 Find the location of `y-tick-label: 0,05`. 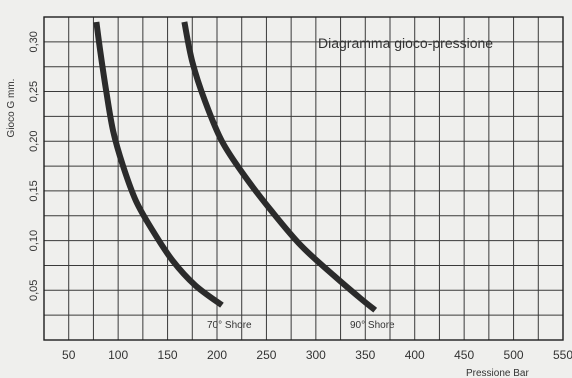

y-tick-label: 0,05 is located at coordinates (34, 290).